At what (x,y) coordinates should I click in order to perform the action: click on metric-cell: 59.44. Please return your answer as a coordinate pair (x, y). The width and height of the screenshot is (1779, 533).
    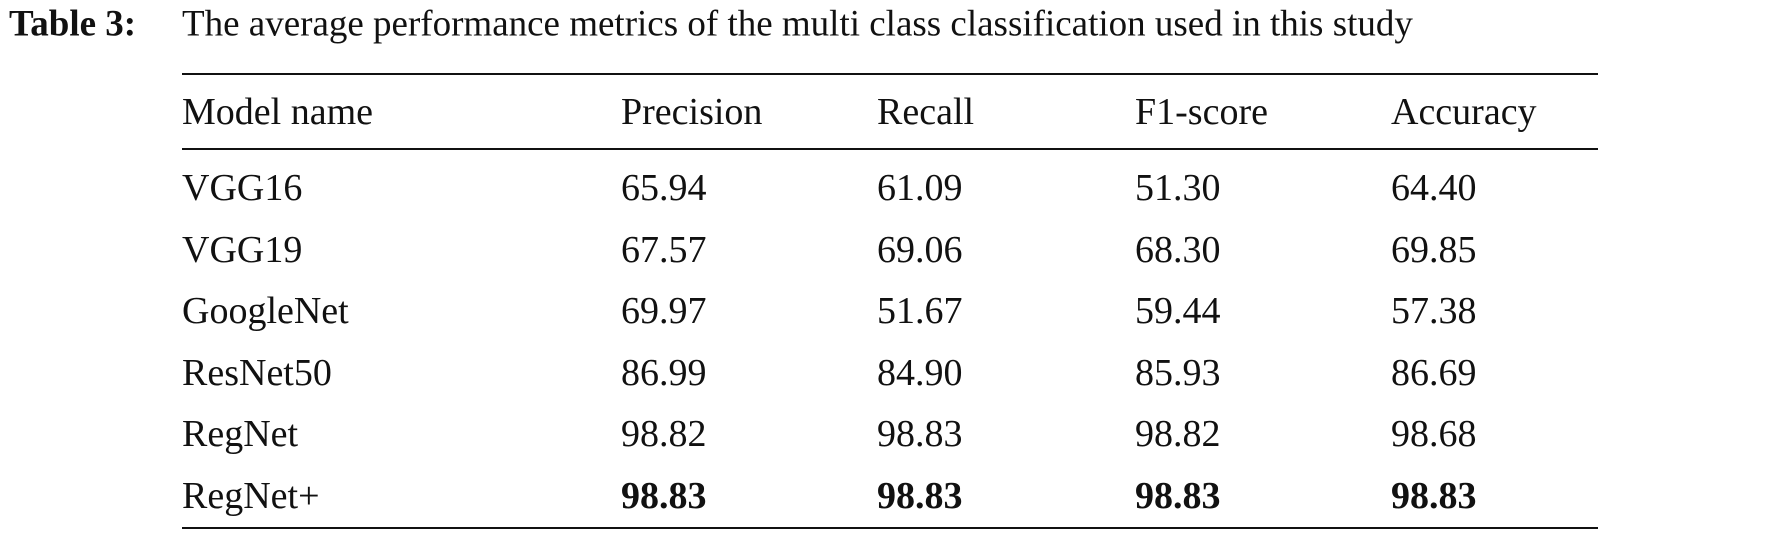
    Looking at the image, I should click on (1178, 311).